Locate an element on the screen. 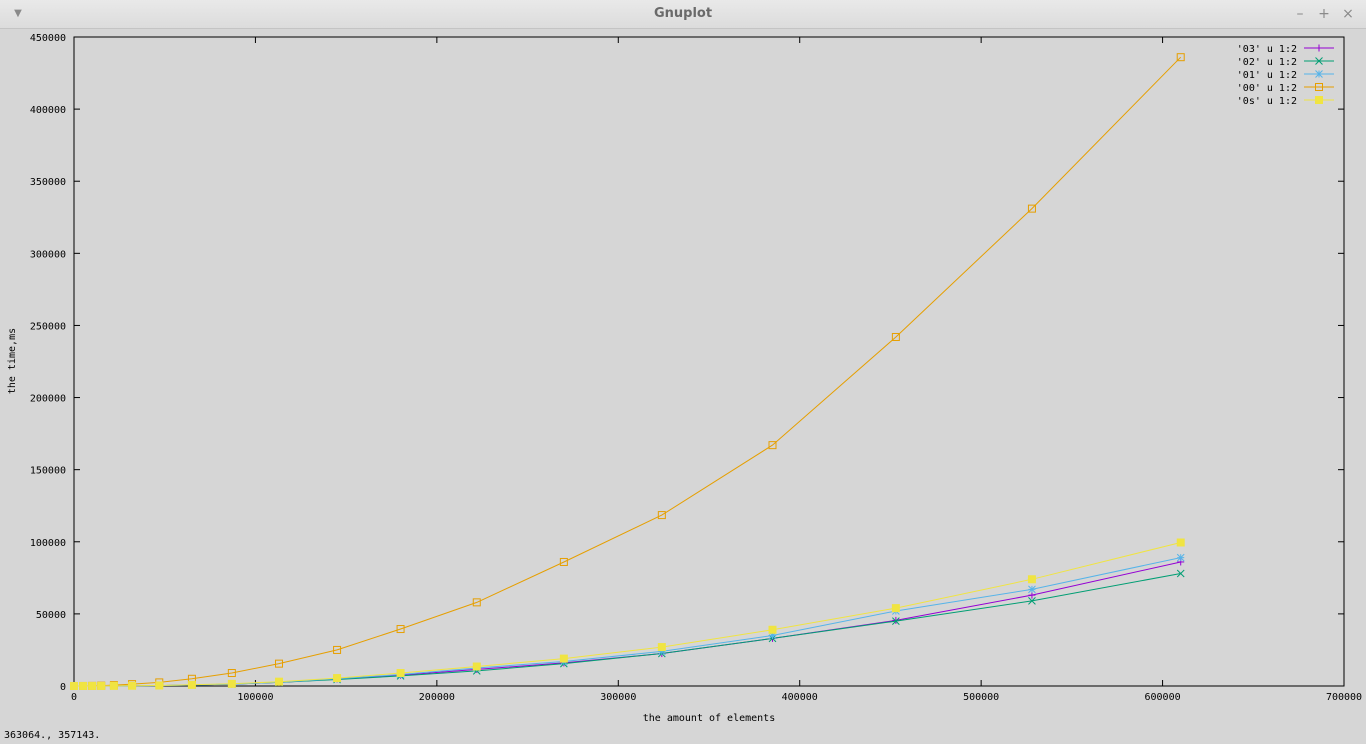 The width and height of the screenshot is (1366, 744). status-readout: 363064., 357143. is located at coordinates (52, 735).